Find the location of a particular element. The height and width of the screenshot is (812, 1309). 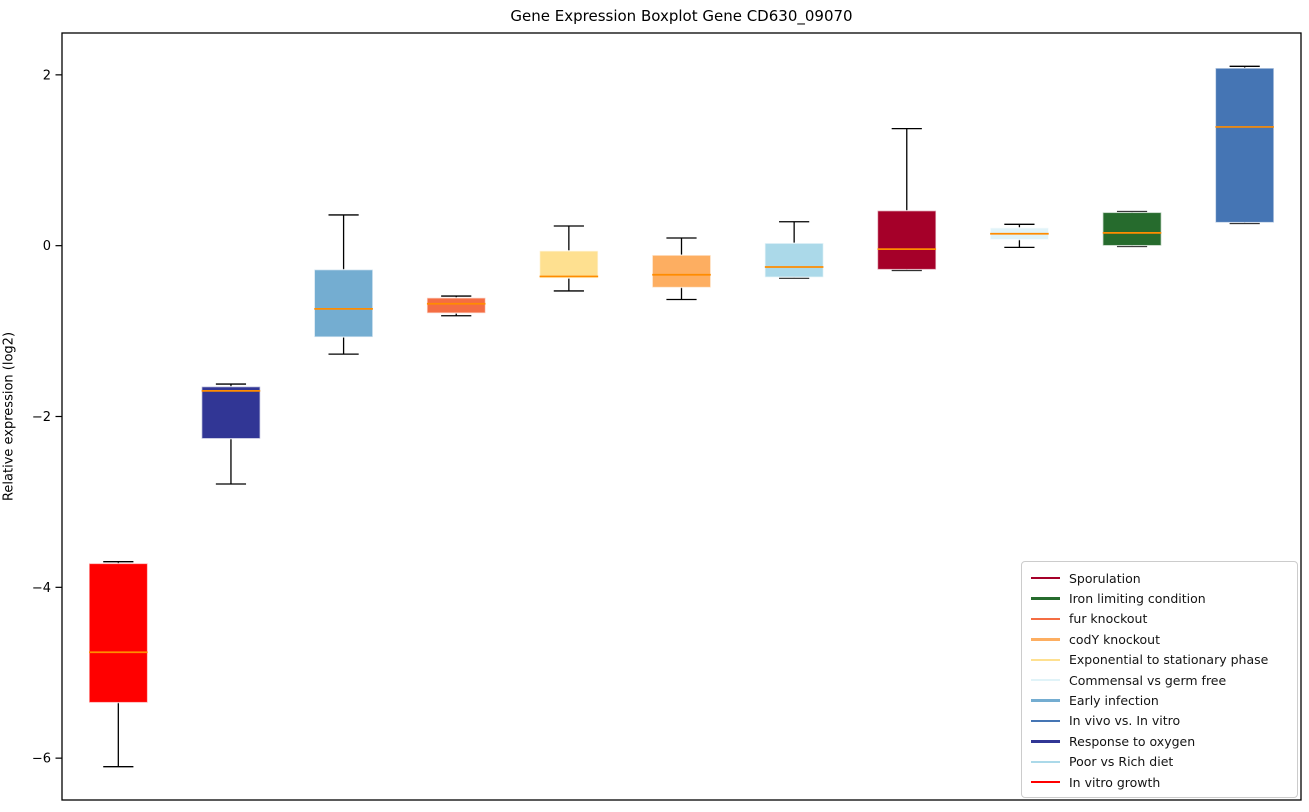

box-fur-knockout is located at coordinates (456, 305).